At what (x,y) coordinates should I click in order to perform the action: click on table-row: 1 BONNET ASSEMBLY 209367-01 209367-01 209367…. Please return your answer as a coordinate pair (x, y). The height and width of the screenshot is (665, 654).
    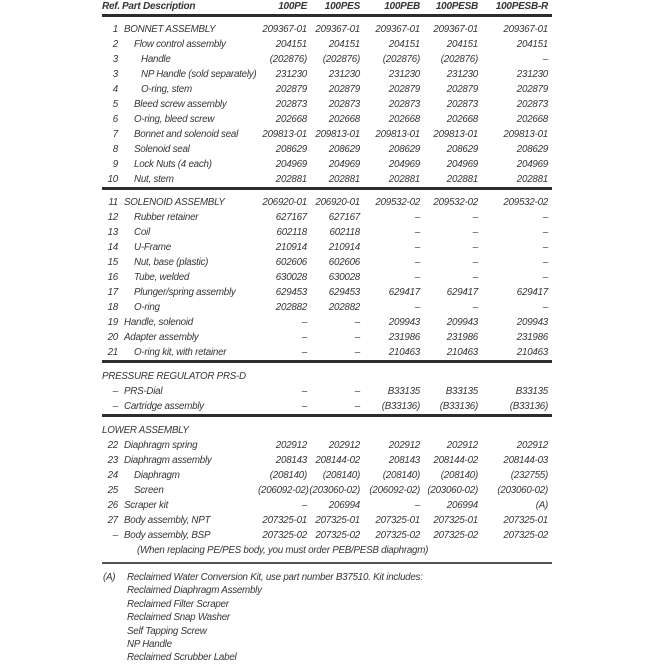
    Looking at the image, I should click on (327, 29).